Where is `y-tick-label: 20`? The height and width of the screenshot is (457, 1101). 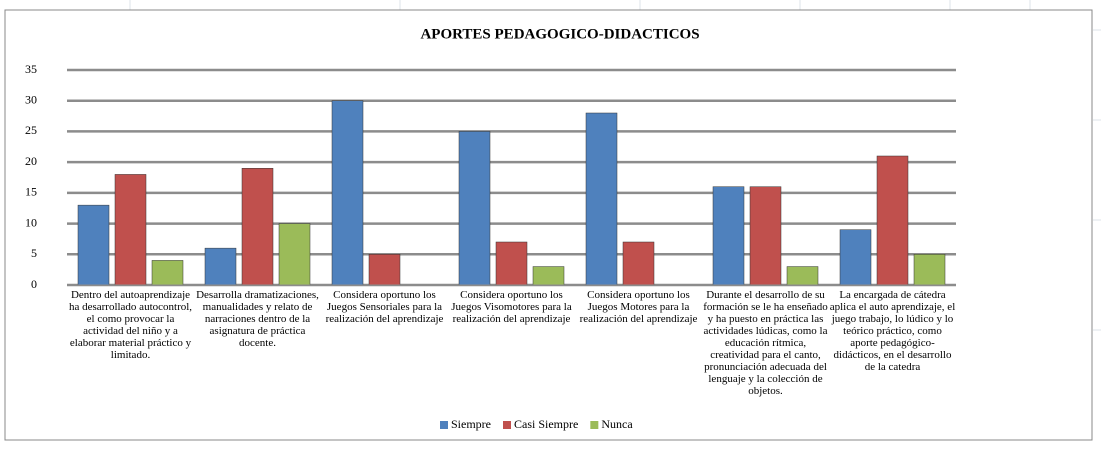 y-tick-label: 20 is located at coordinates (31, 161).